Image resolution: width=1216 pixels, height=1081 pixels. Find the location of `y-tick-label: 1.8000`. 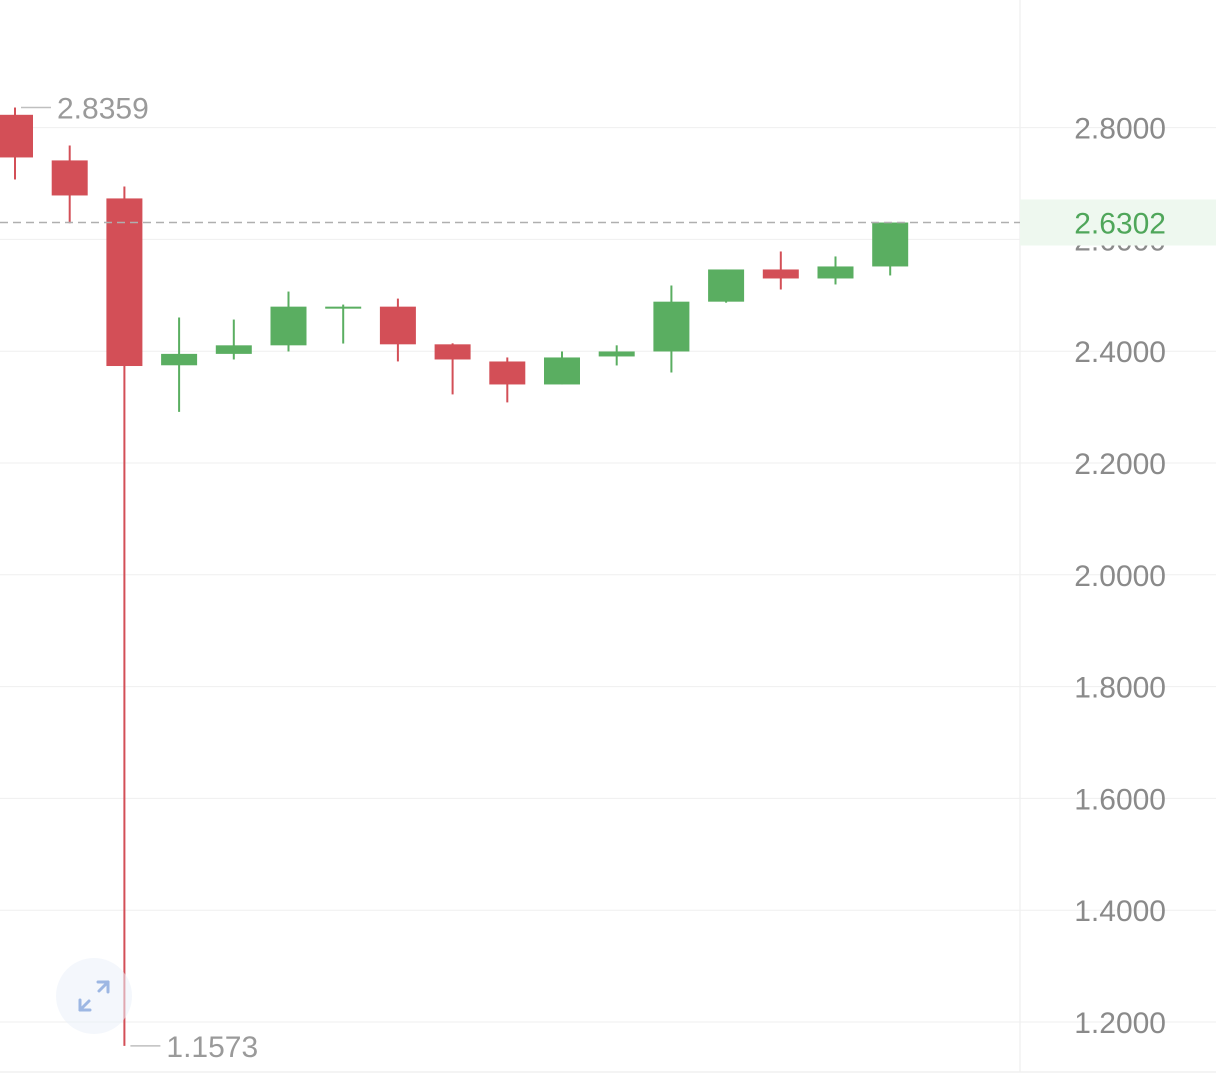

y-tick-label: 1.8000 is located at coordinates (1120, 688).